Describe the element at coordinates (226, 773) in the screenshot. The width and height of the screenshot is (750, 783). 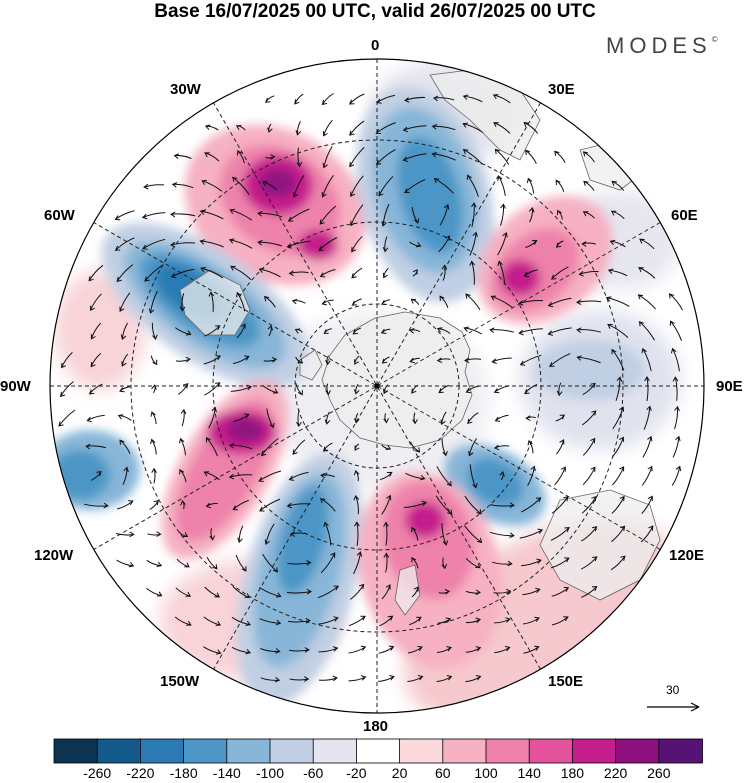
I see `colorbar-tick-label: -140` at that location.